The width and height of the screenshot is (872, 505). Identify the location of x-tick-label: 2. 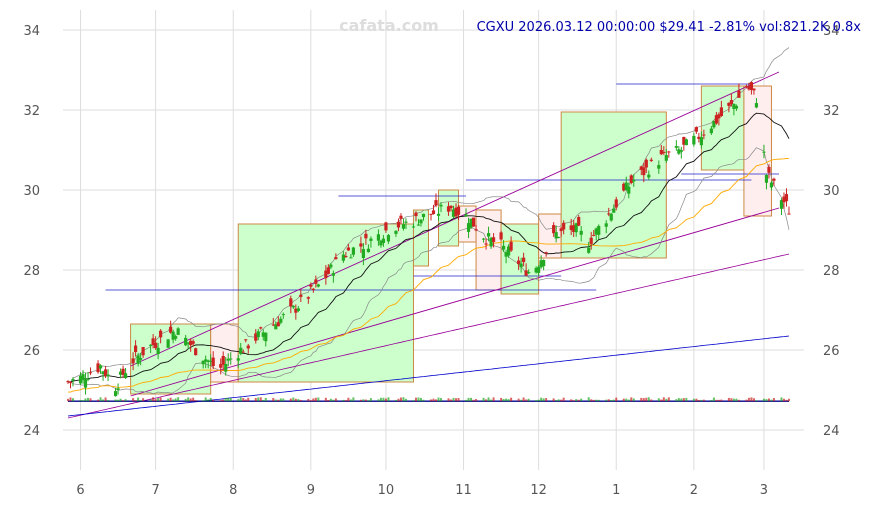
(694, 490).